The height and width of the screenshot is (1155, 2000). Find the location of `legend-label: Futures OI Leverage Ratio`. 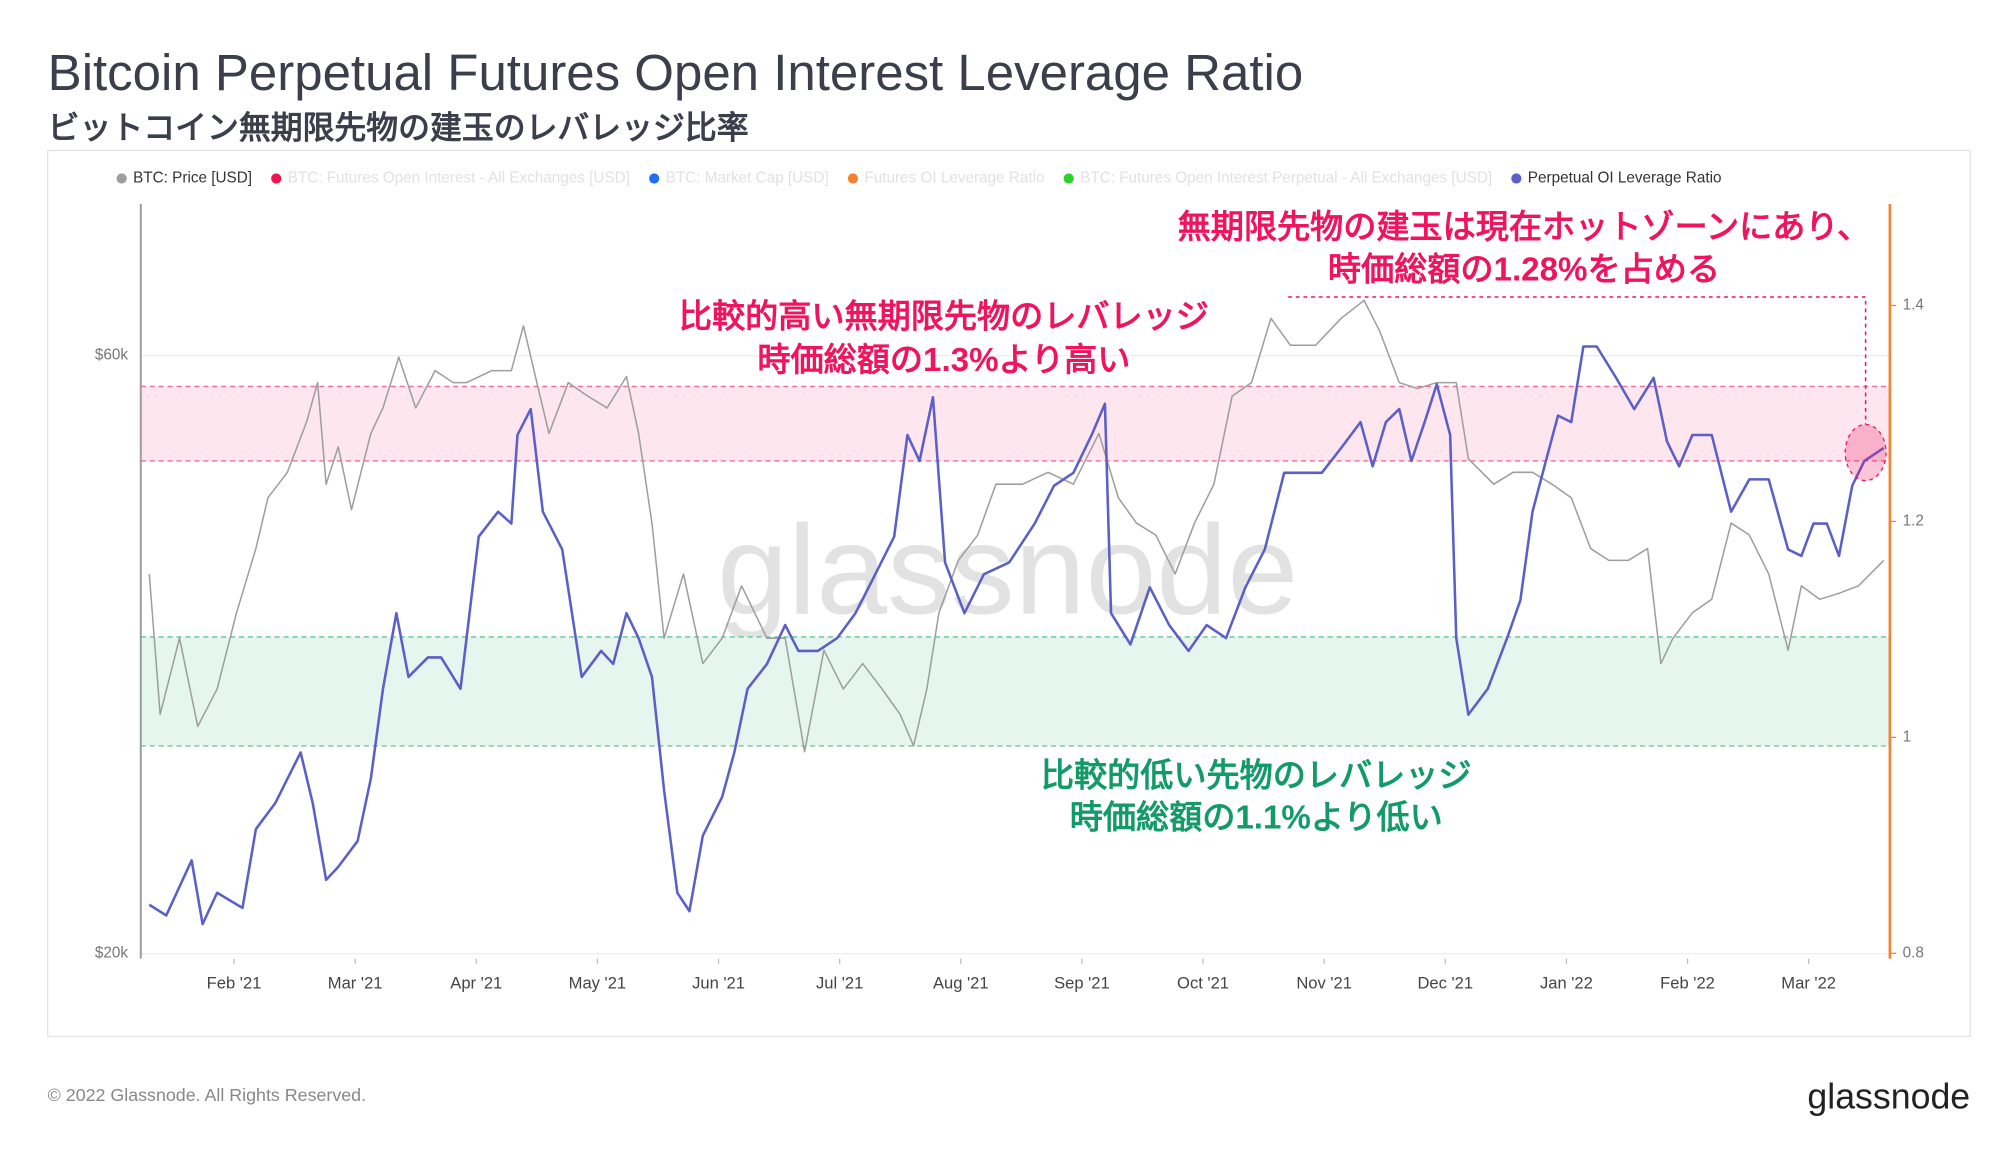

legend-label: Futures OI Leverage Ratio is located at coordinates (954, 178).